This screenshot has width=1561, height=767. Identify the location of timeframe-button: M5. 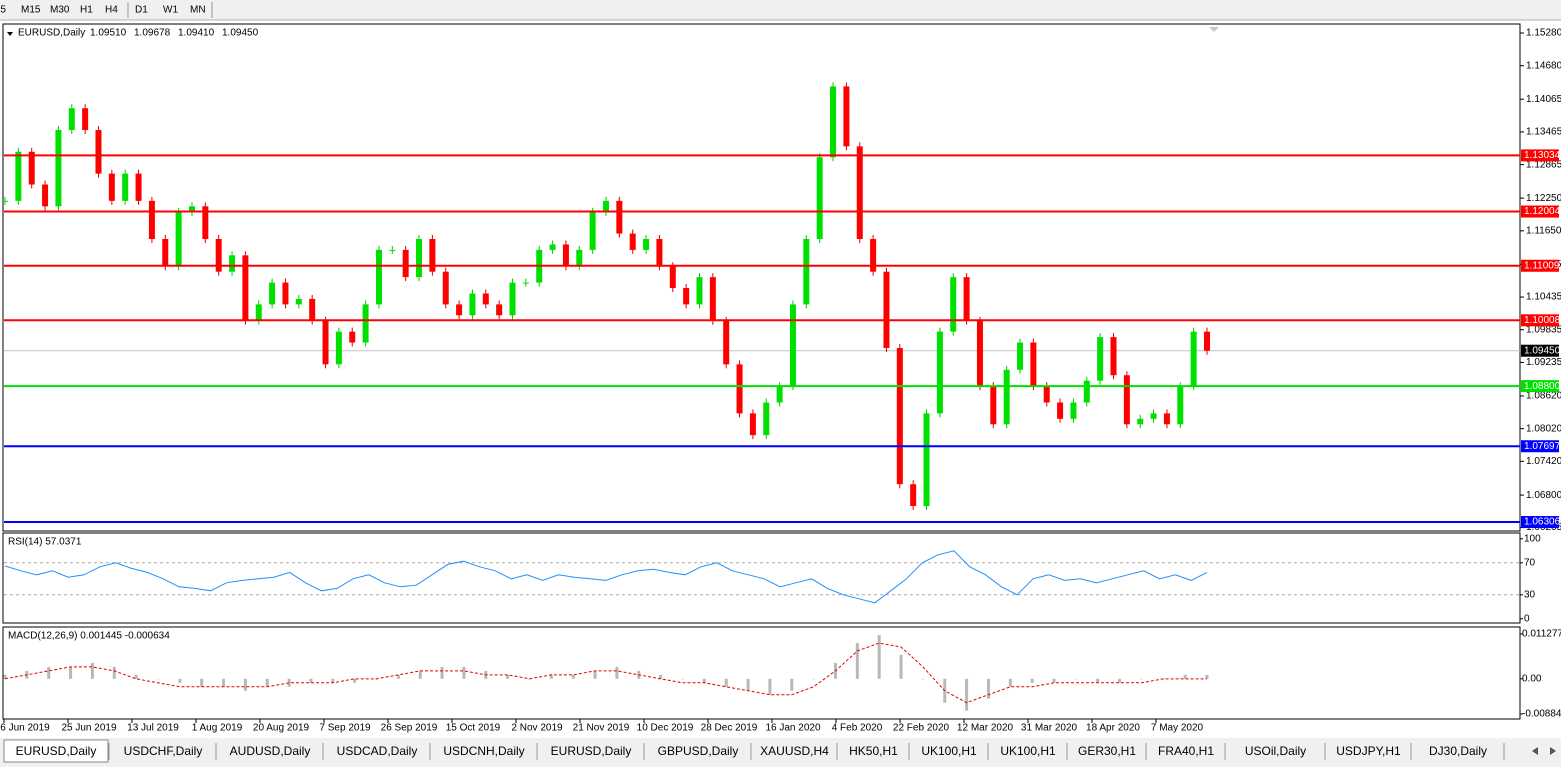
(3, 10).